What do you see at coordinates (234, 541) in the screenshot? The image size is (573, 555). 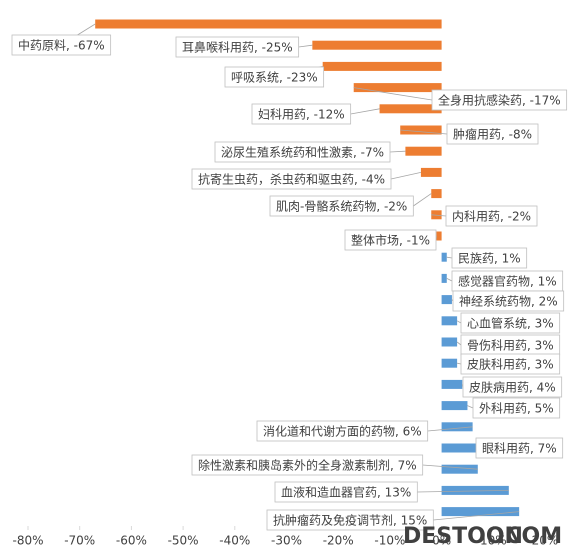 I see `x-tick-label: -40%` at bounding box center [234, 541].